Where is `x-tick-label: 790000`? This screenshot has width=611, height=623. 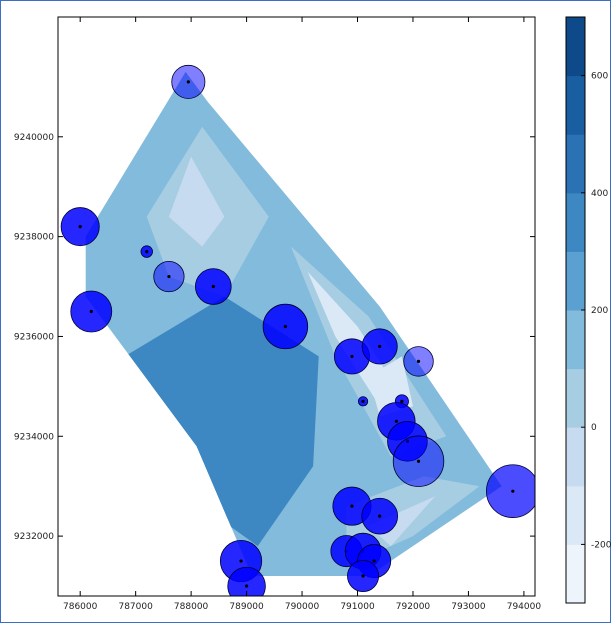 x-tick-label: 790000 is located at coordinates (302, 607).